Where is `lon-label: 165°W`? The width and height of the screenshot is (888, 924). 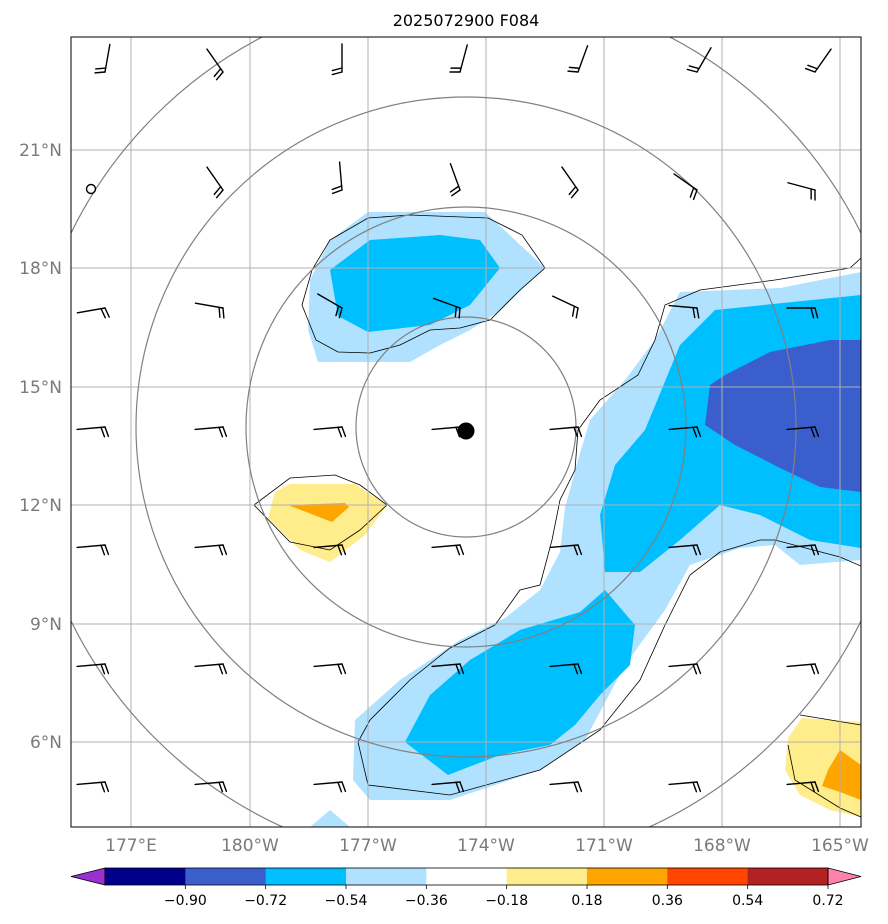
lon-label: 165°W is located at coordinates (840, 846).